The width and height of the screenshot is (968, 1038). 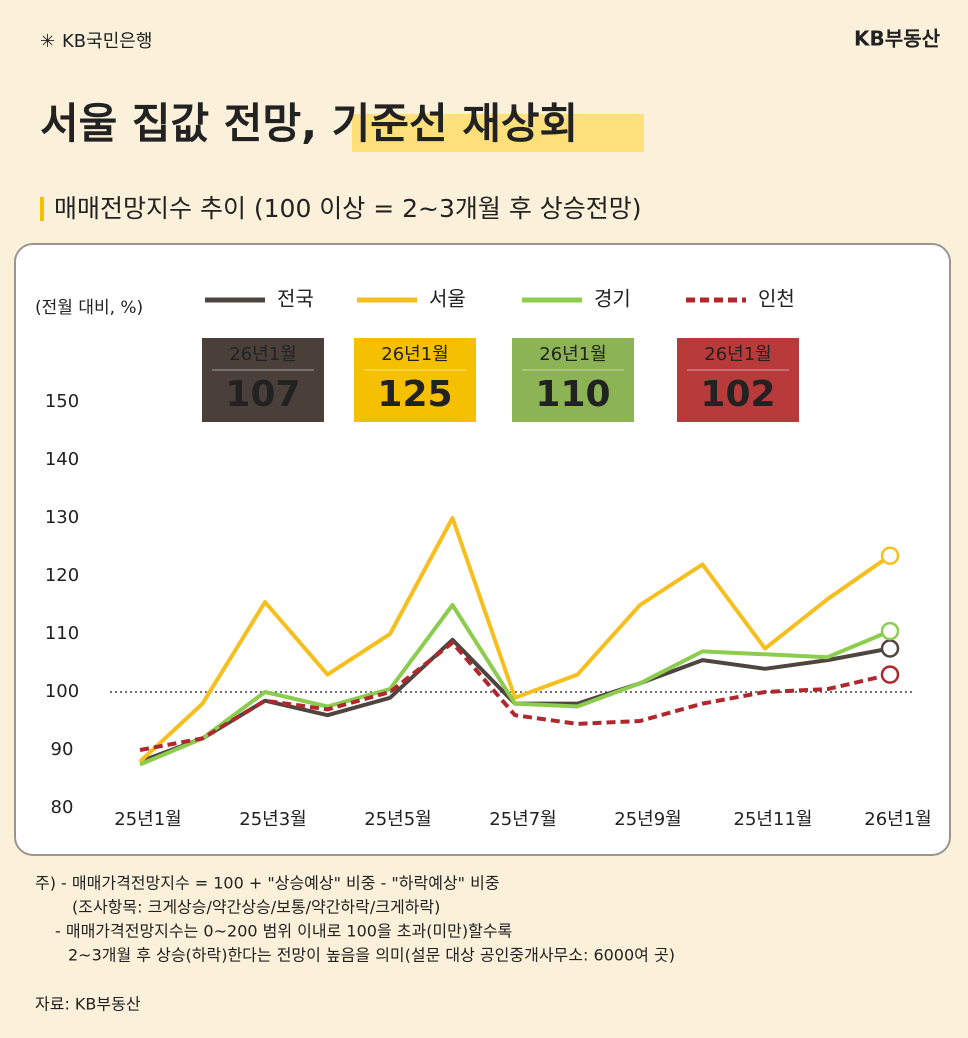 What do you see at coordinates (88, 1004) in the screenshot?
I see `source: 자료: KB부동산` at bounding box center [88, 1004].